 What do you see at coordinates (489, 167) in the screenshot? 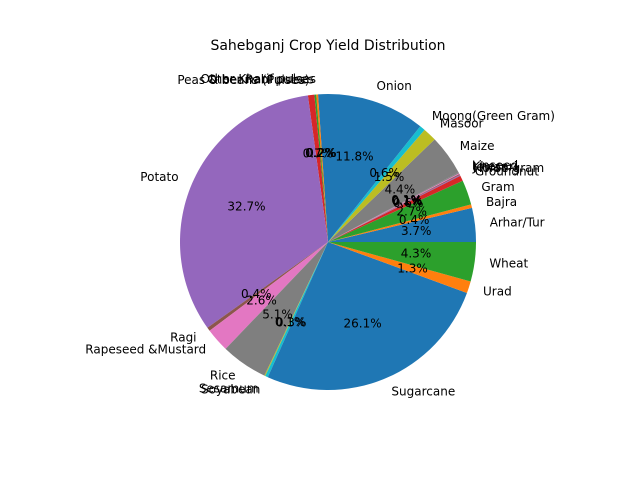
I see `slice-category-label: Jowar` at bounding box center [489, 167].